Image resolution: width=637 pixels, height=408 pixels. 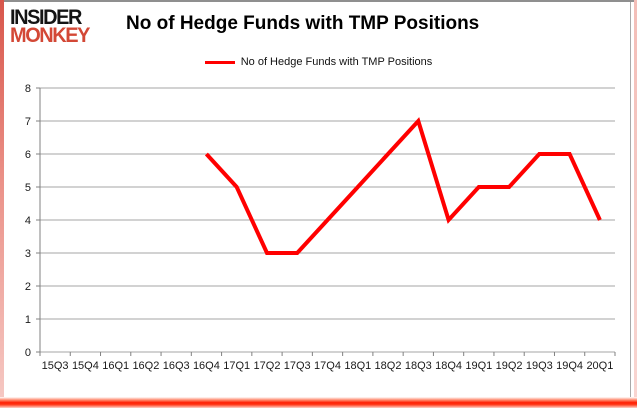 What do you see at coordinates (318, 1) in the screenshot?
I see `top-border` at bounding box center [318, 1].